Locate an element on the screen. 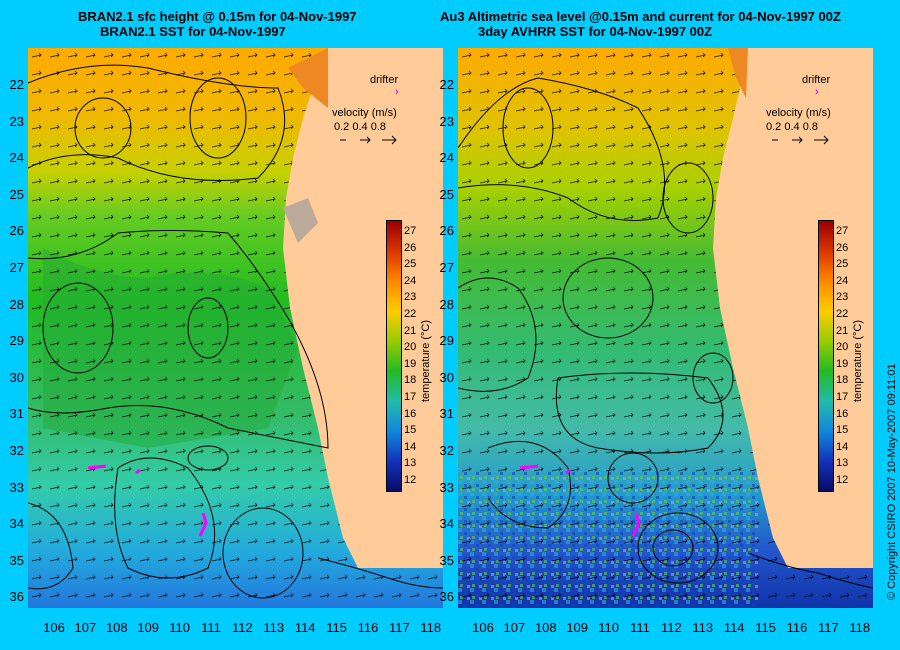 This screenshot has width=900, height=650. left-drifter-label: drifter is located at coordinates (384, 80).